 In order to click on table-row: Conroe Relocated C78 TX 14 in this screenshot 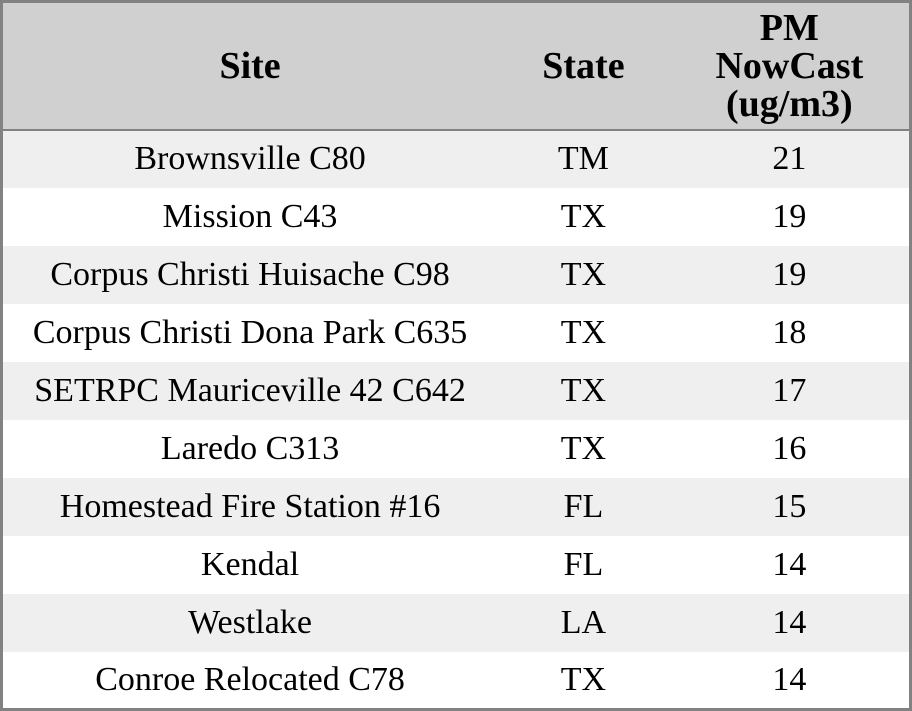, I will do `click(456, 680)`.